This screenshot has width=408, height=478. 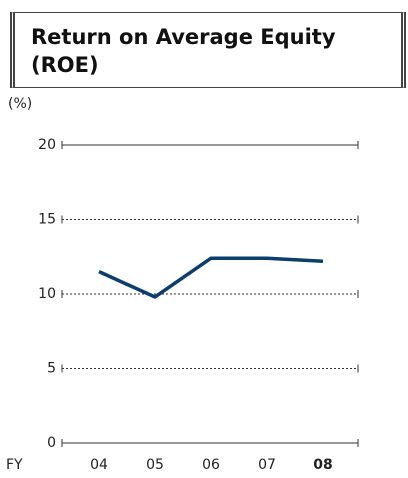 I want to click on x-tick-label: 05, so click(x=155, y=465).